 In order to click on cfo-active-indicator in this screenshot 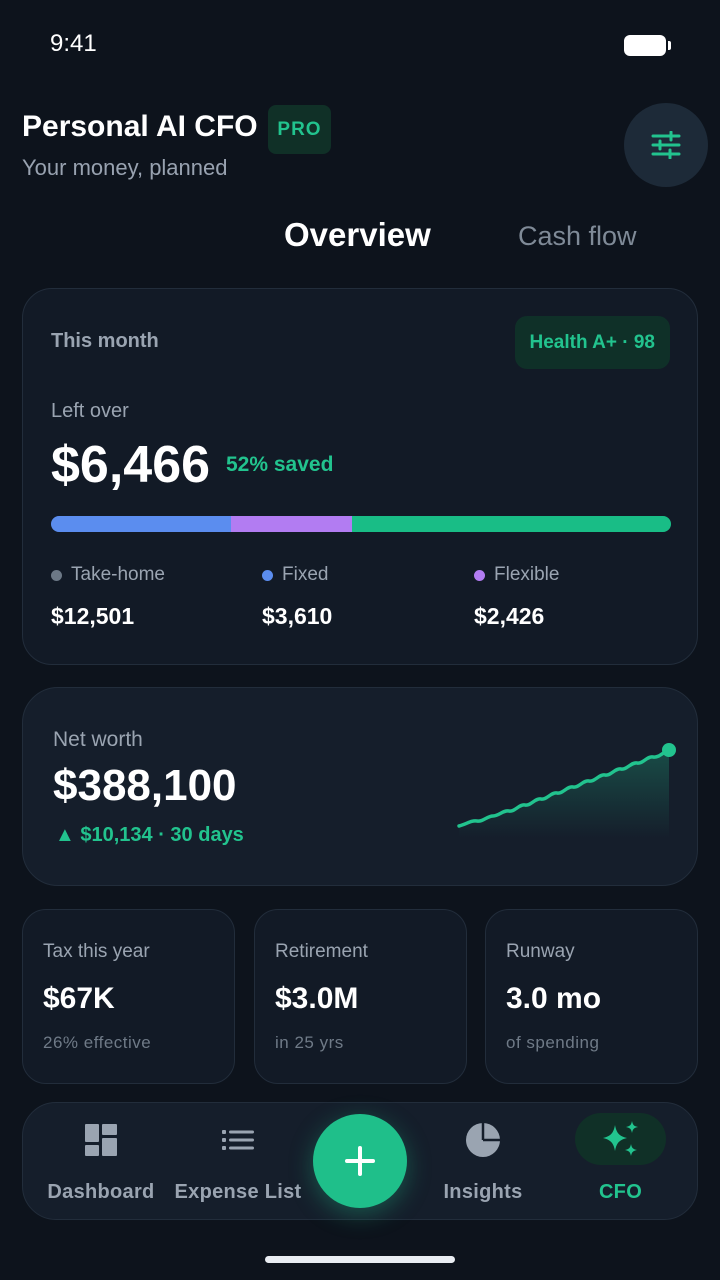, I will do `click(620, 1139)`.